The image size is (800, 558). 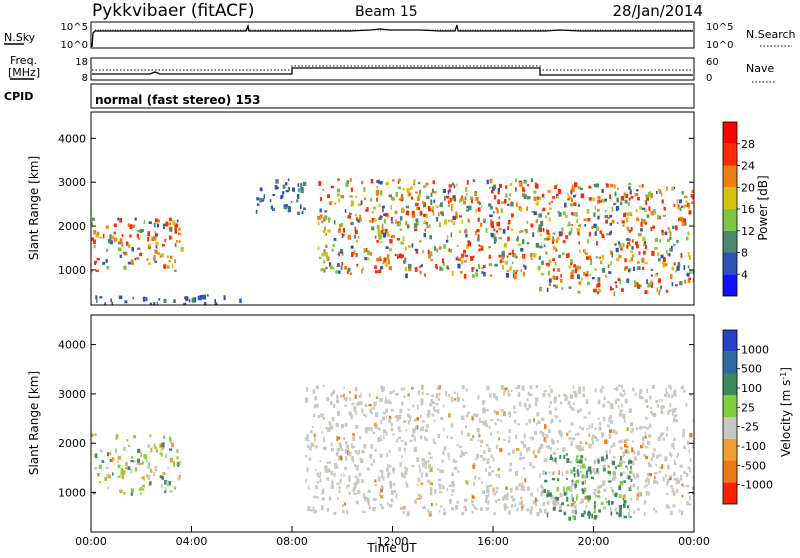 I want to click on colorbar-segment, so click(x=730, y=428).